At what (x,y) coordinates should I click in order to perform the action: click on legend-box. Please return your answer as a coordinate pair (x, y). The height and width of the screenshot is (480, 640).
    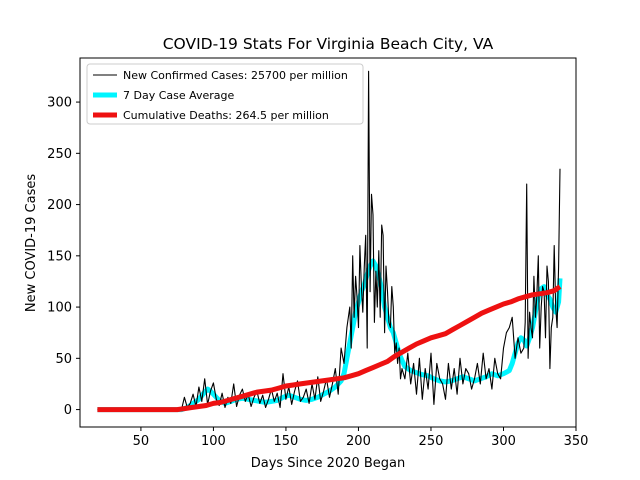
    Looking at the image, I should click on (225, 94).